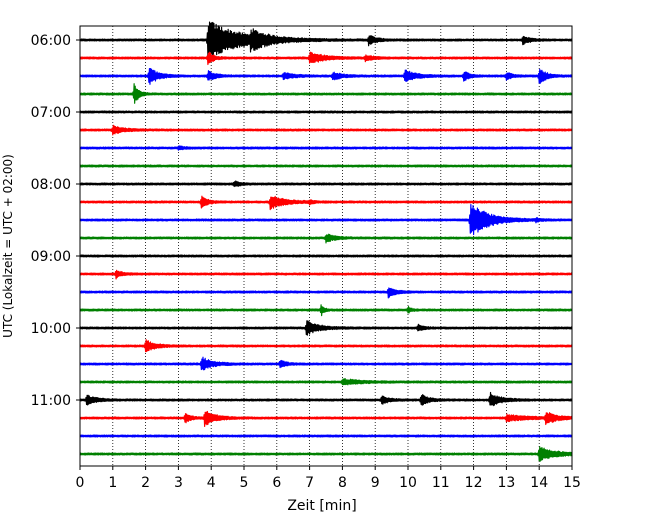 Image resolution: width=650 pixels, height=520 pixels. I want to click on x-tick-label: 8, so click(342, 483).